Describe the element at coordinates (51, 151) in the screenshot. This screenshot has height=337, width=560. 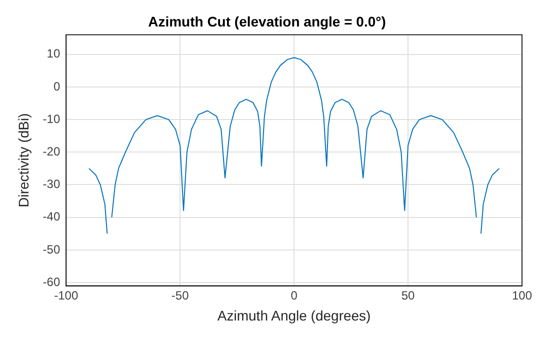
I see `y-tick-label: -20` at that location.